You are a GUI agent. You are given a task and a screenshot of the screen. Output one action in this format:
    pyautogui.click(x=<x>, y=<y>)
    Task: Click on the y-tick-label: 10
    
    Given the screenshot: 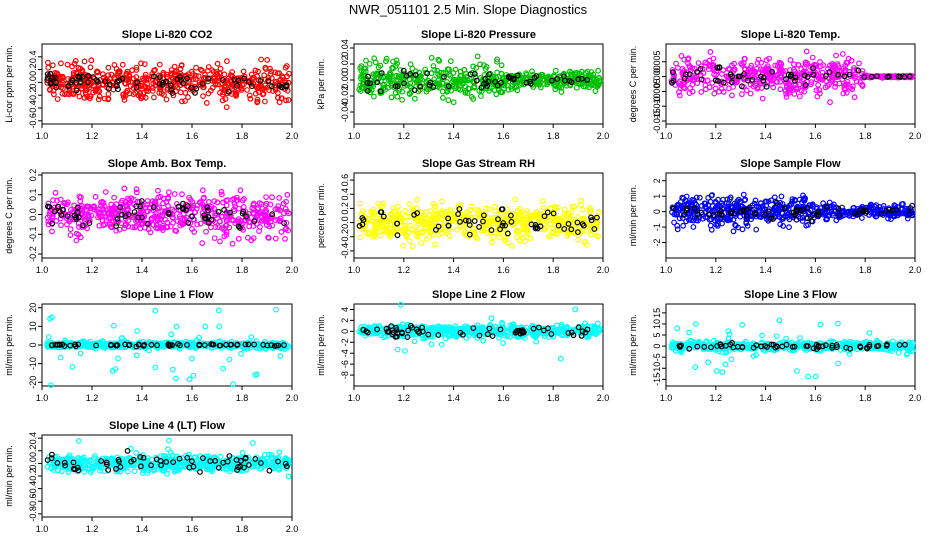 What is the action you would take?
    pyautogui.click(x=33, y=326)
    